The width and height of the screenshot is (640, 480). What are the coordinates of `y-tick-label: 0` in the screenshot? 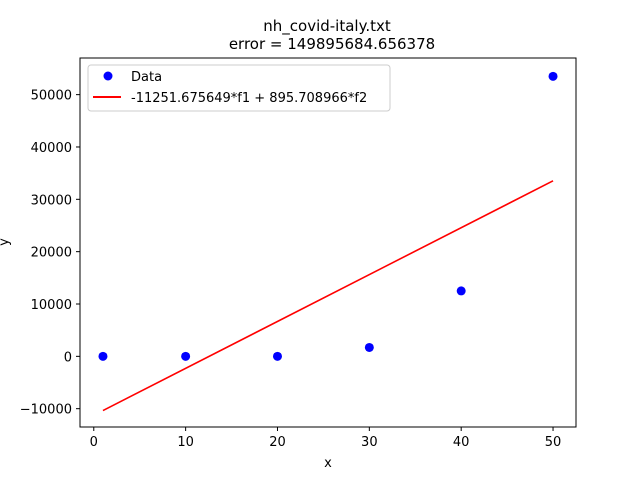 It's located at (68, 357).